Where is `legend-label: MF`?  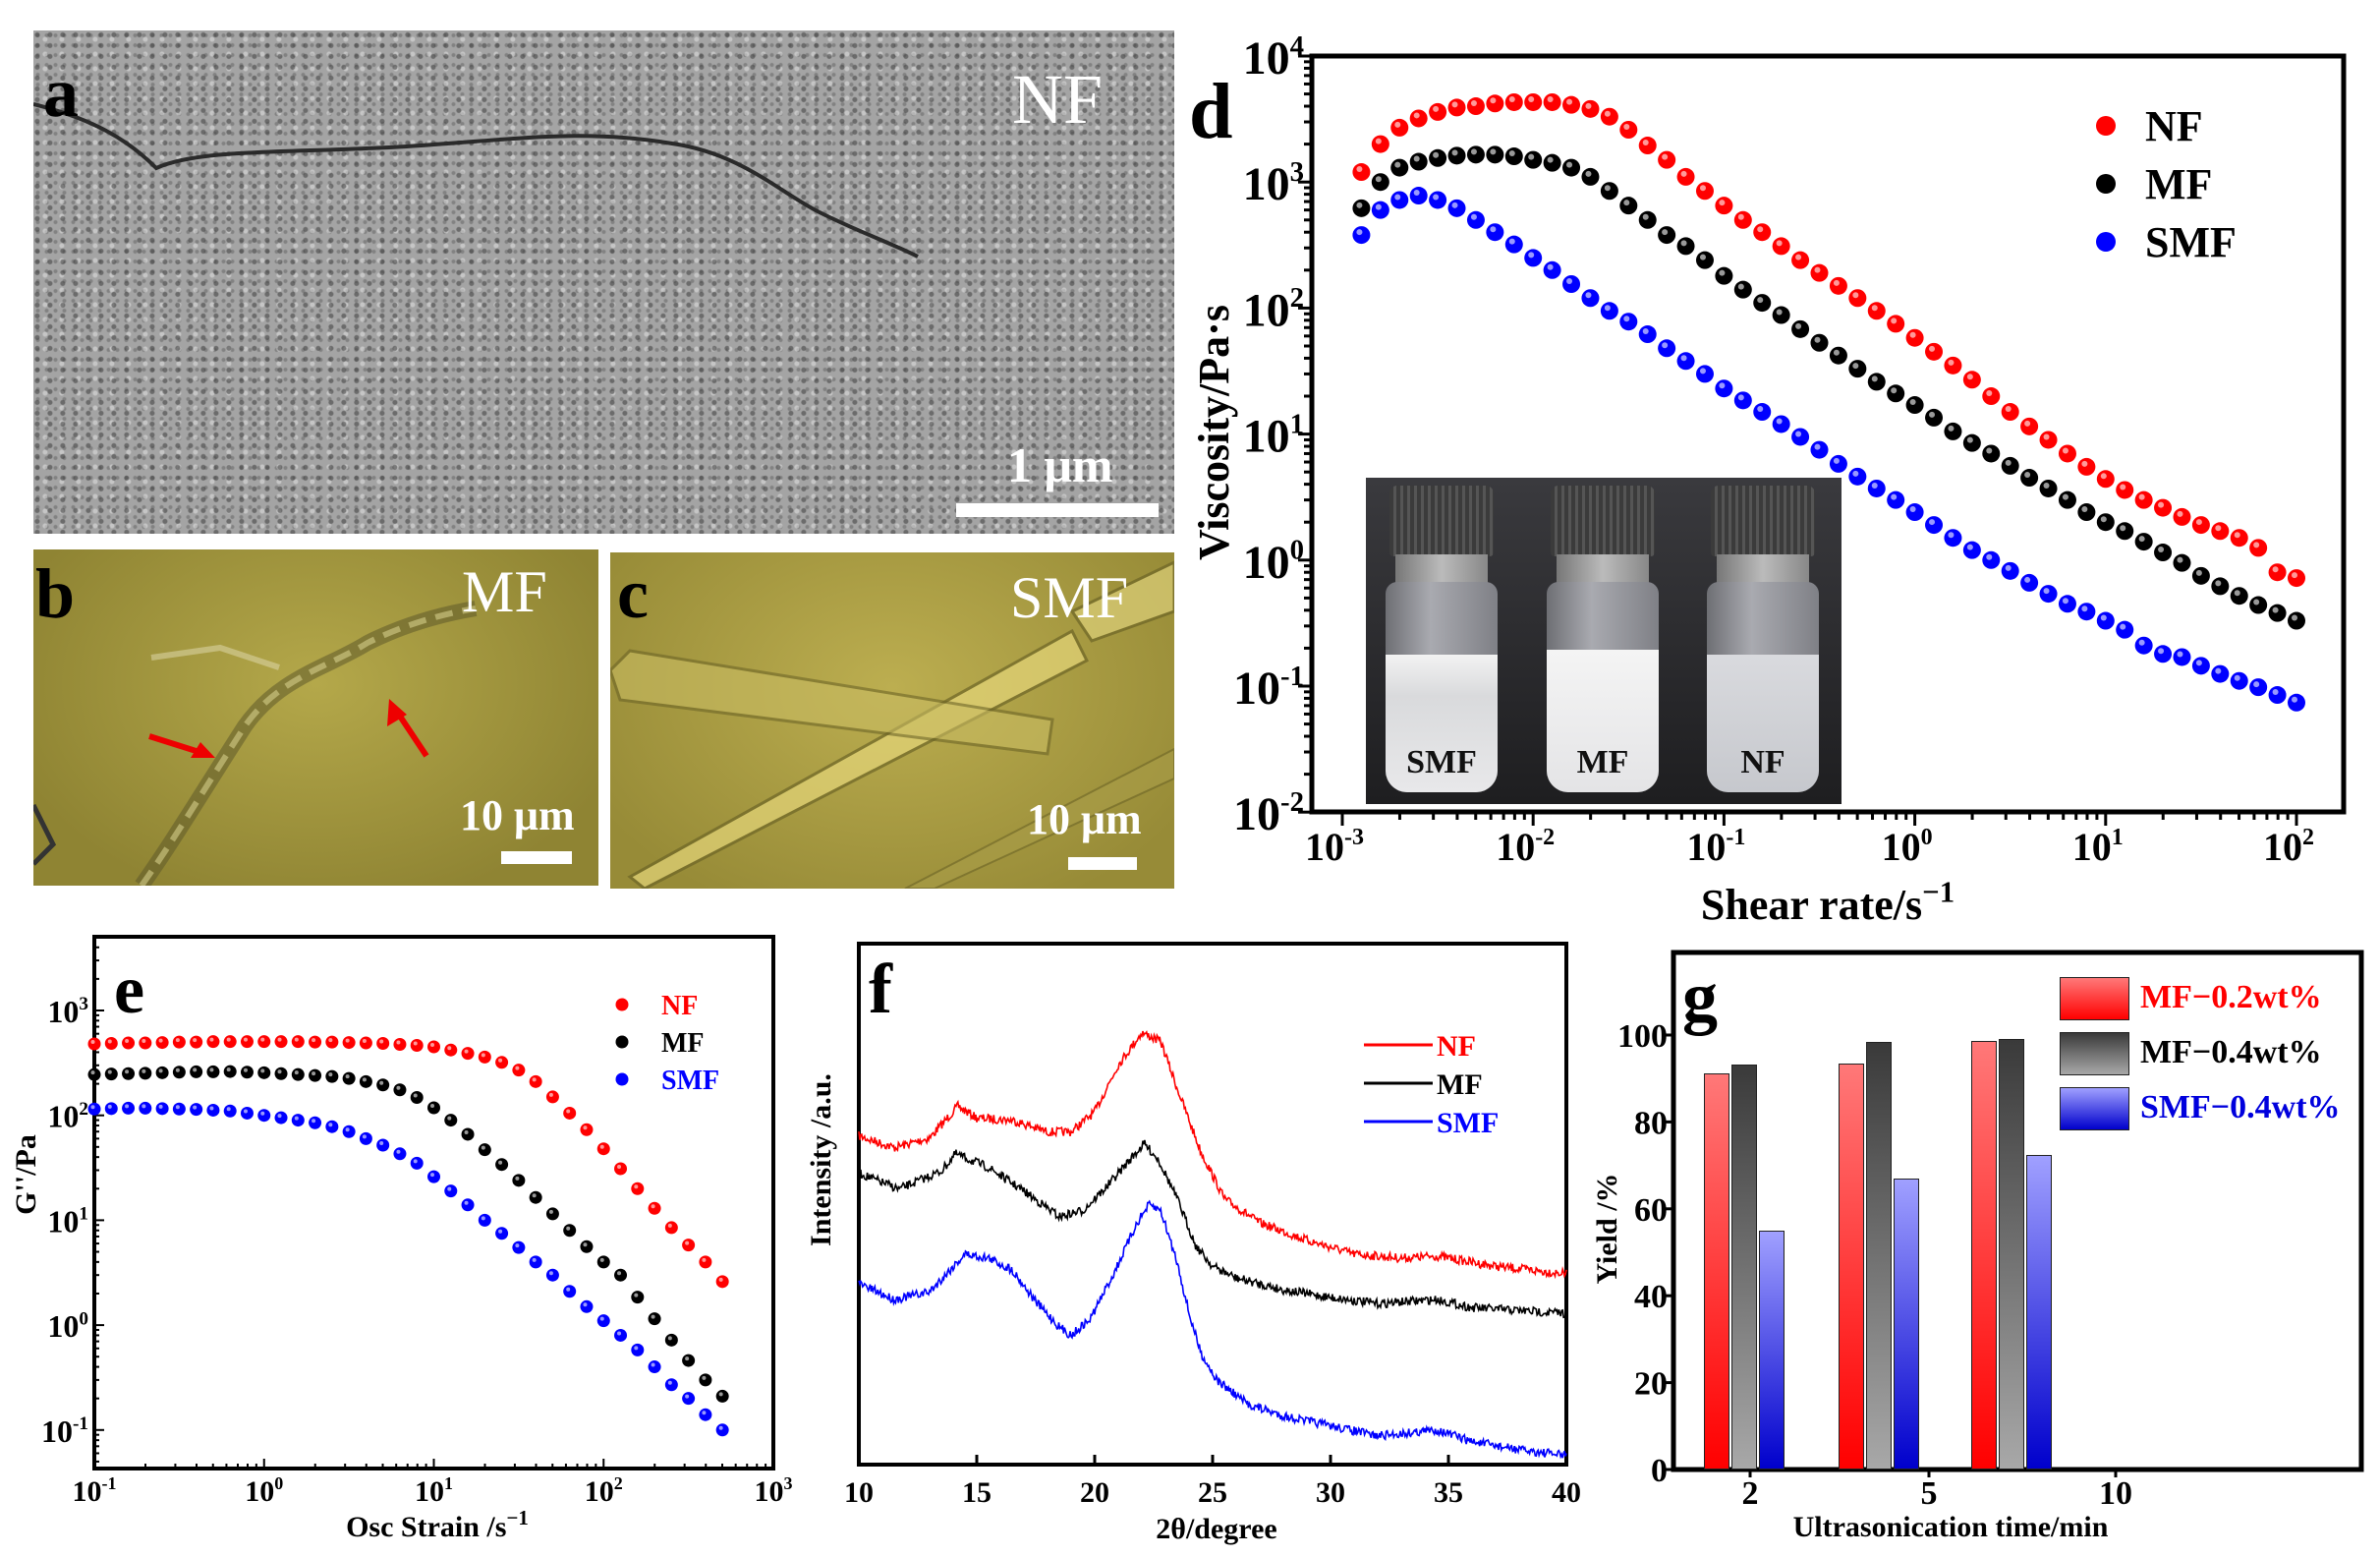
legend-label: MF is located at coordinates (683, 1043).